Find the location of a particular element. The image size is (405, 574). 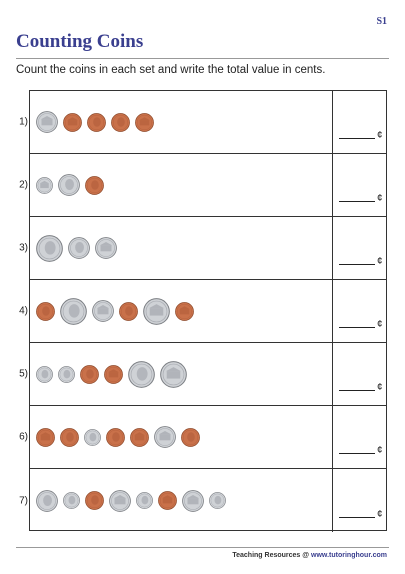

problem-row: 7) ¢ is located at coordinates (203, 500).